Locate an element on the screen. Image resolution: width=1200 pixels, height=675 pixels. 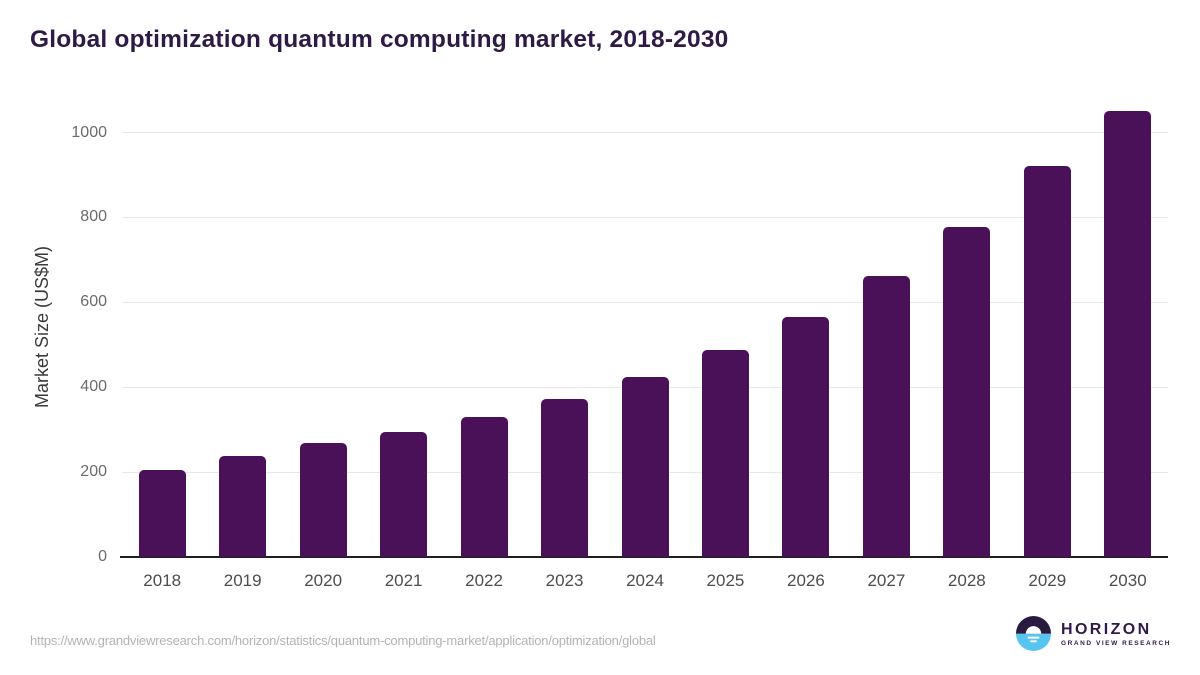
x-tick-2030: 2030 is located at coordinates (1127, 580).